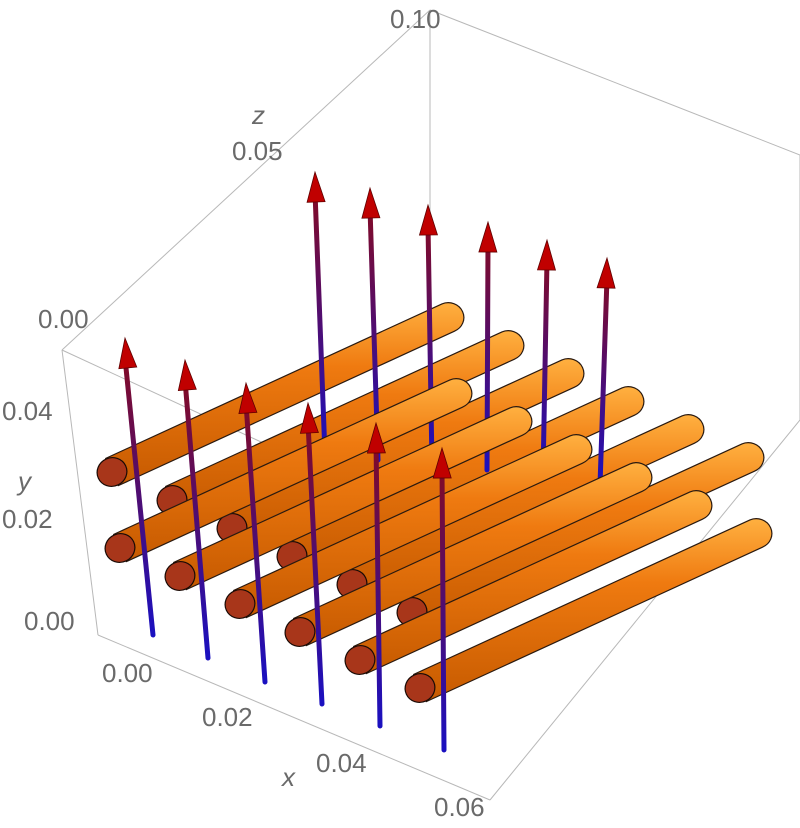 This screenshot has height=828, width=800. I want to click on x-tick-label: 0.00, so click(127, 673).